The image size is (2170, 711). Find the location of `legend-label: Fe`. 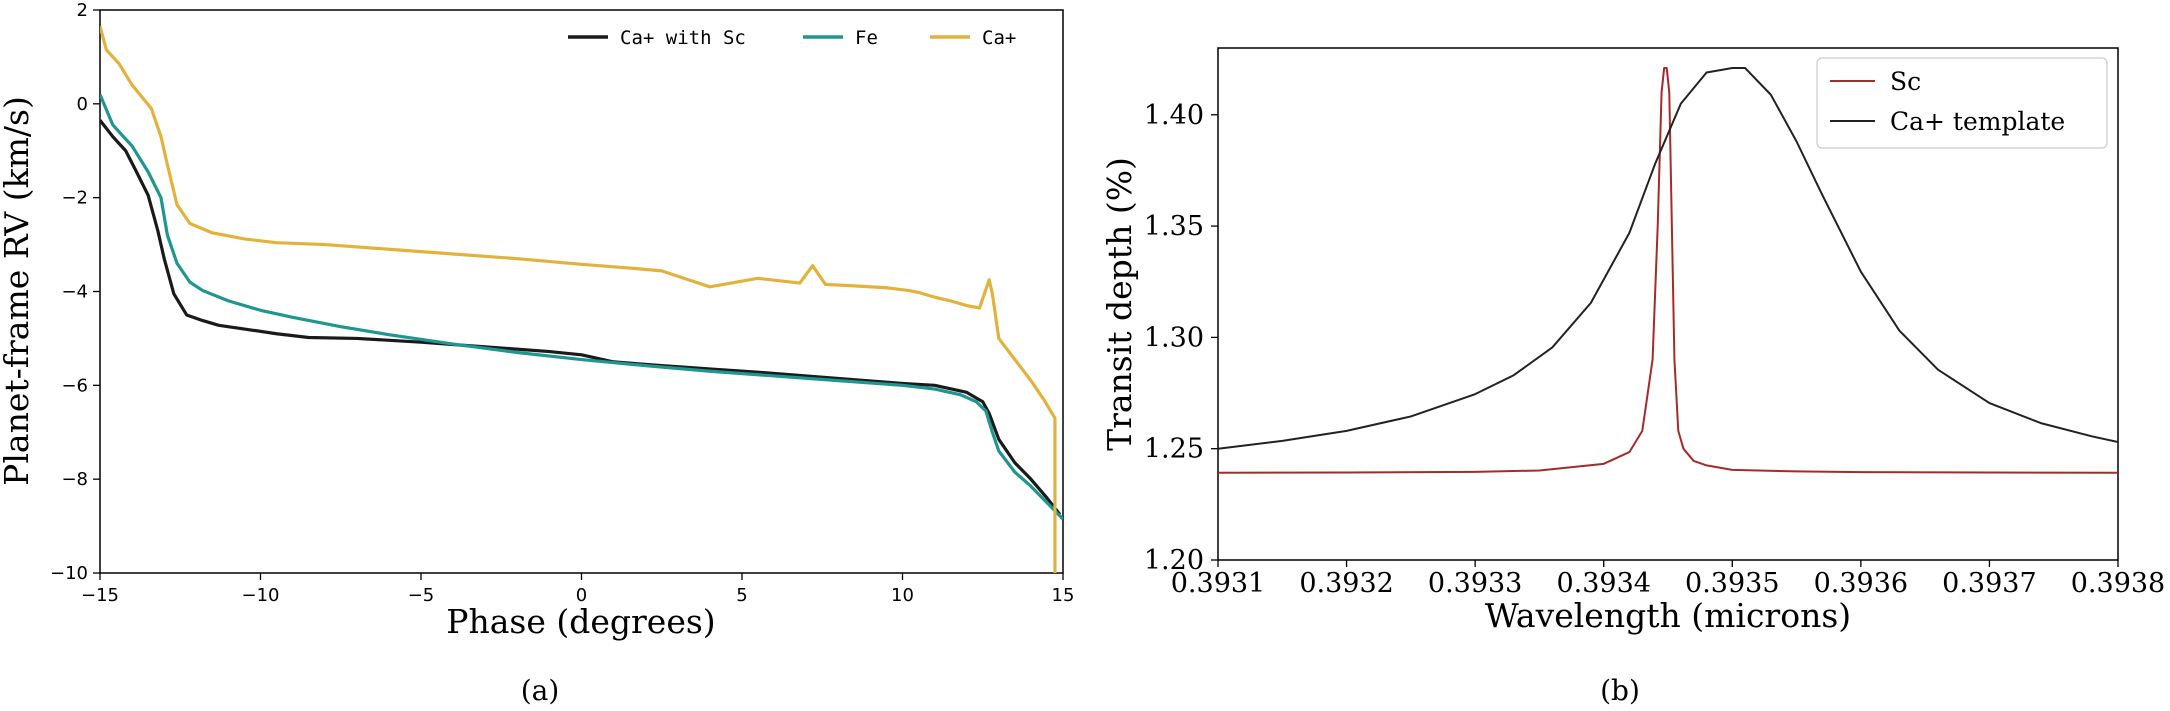

legend-label: Fe is located at coordinates (866, 38).